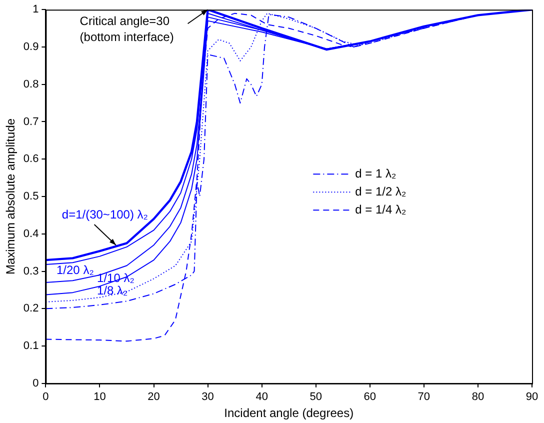 This screenshot has width=544, height=423. What do you see at coordinates (370, 397) in the screenshot?
I see `x-tick-label: 60` at bounding box center [370, 397].